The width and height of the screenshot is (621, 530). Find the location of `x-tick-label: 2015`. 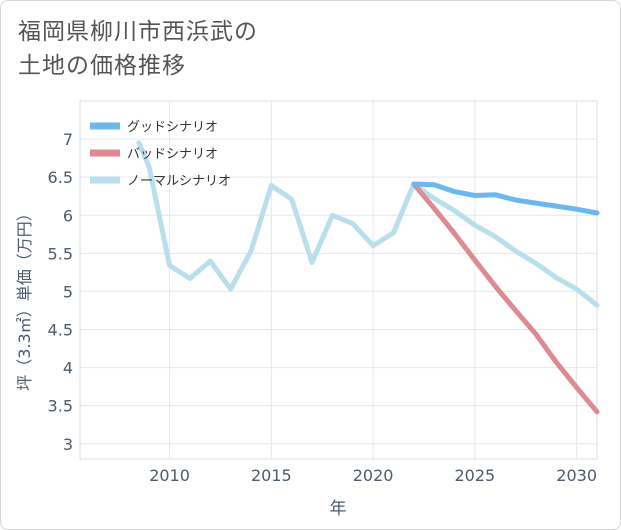

x-tick-label: 2015 is located at coordinates (271, 475).